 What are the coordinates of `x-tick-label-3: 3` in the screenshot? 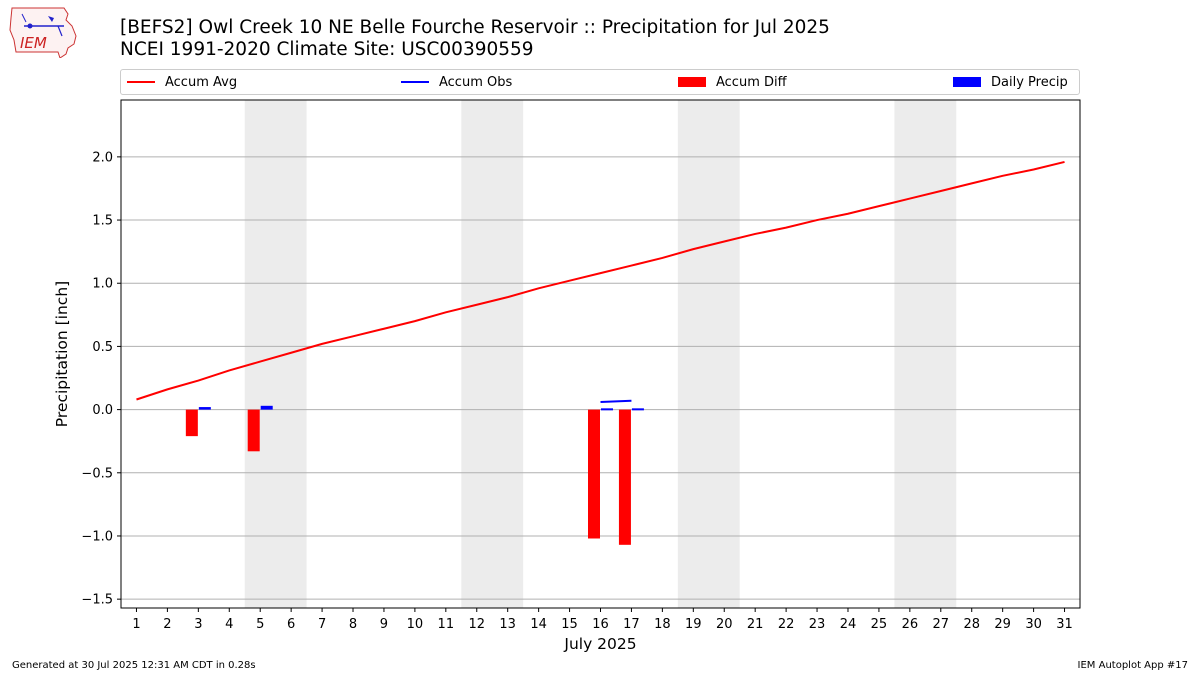 It's located at (198, 624).